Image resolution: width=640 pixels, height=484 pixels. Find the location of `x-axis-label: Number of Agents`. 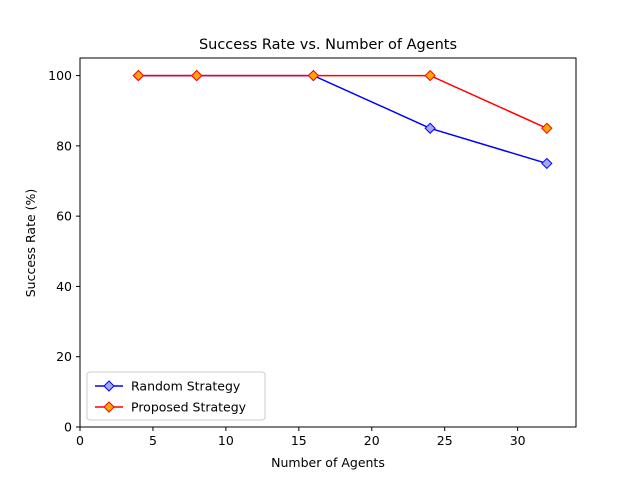

x-axis-label: Number of Agents is located at coordinates (328, 462).